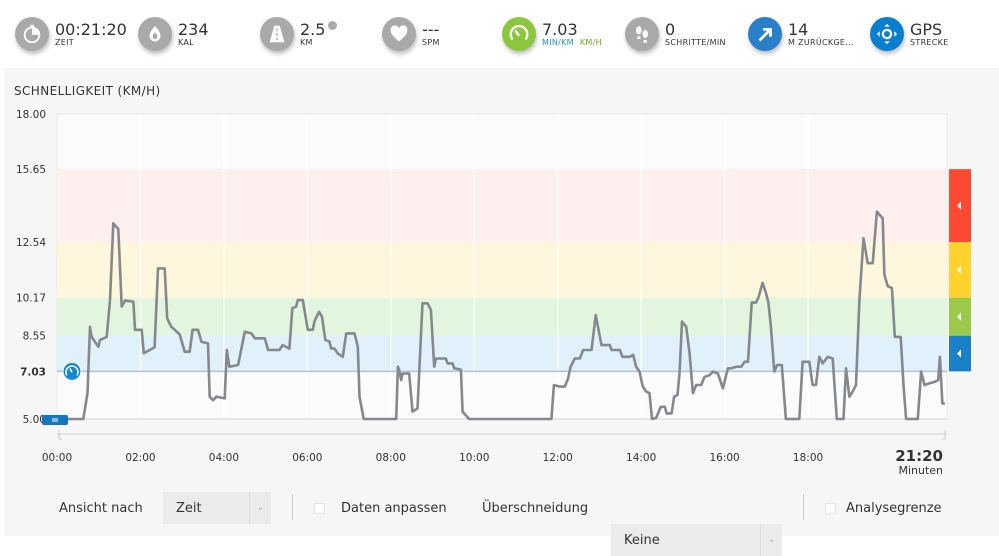 This screenshot has height=556, width=999. Describe the element at coordinates (34, 420) in the screenshot. I see `y-tick-label: 5.00` at that location.